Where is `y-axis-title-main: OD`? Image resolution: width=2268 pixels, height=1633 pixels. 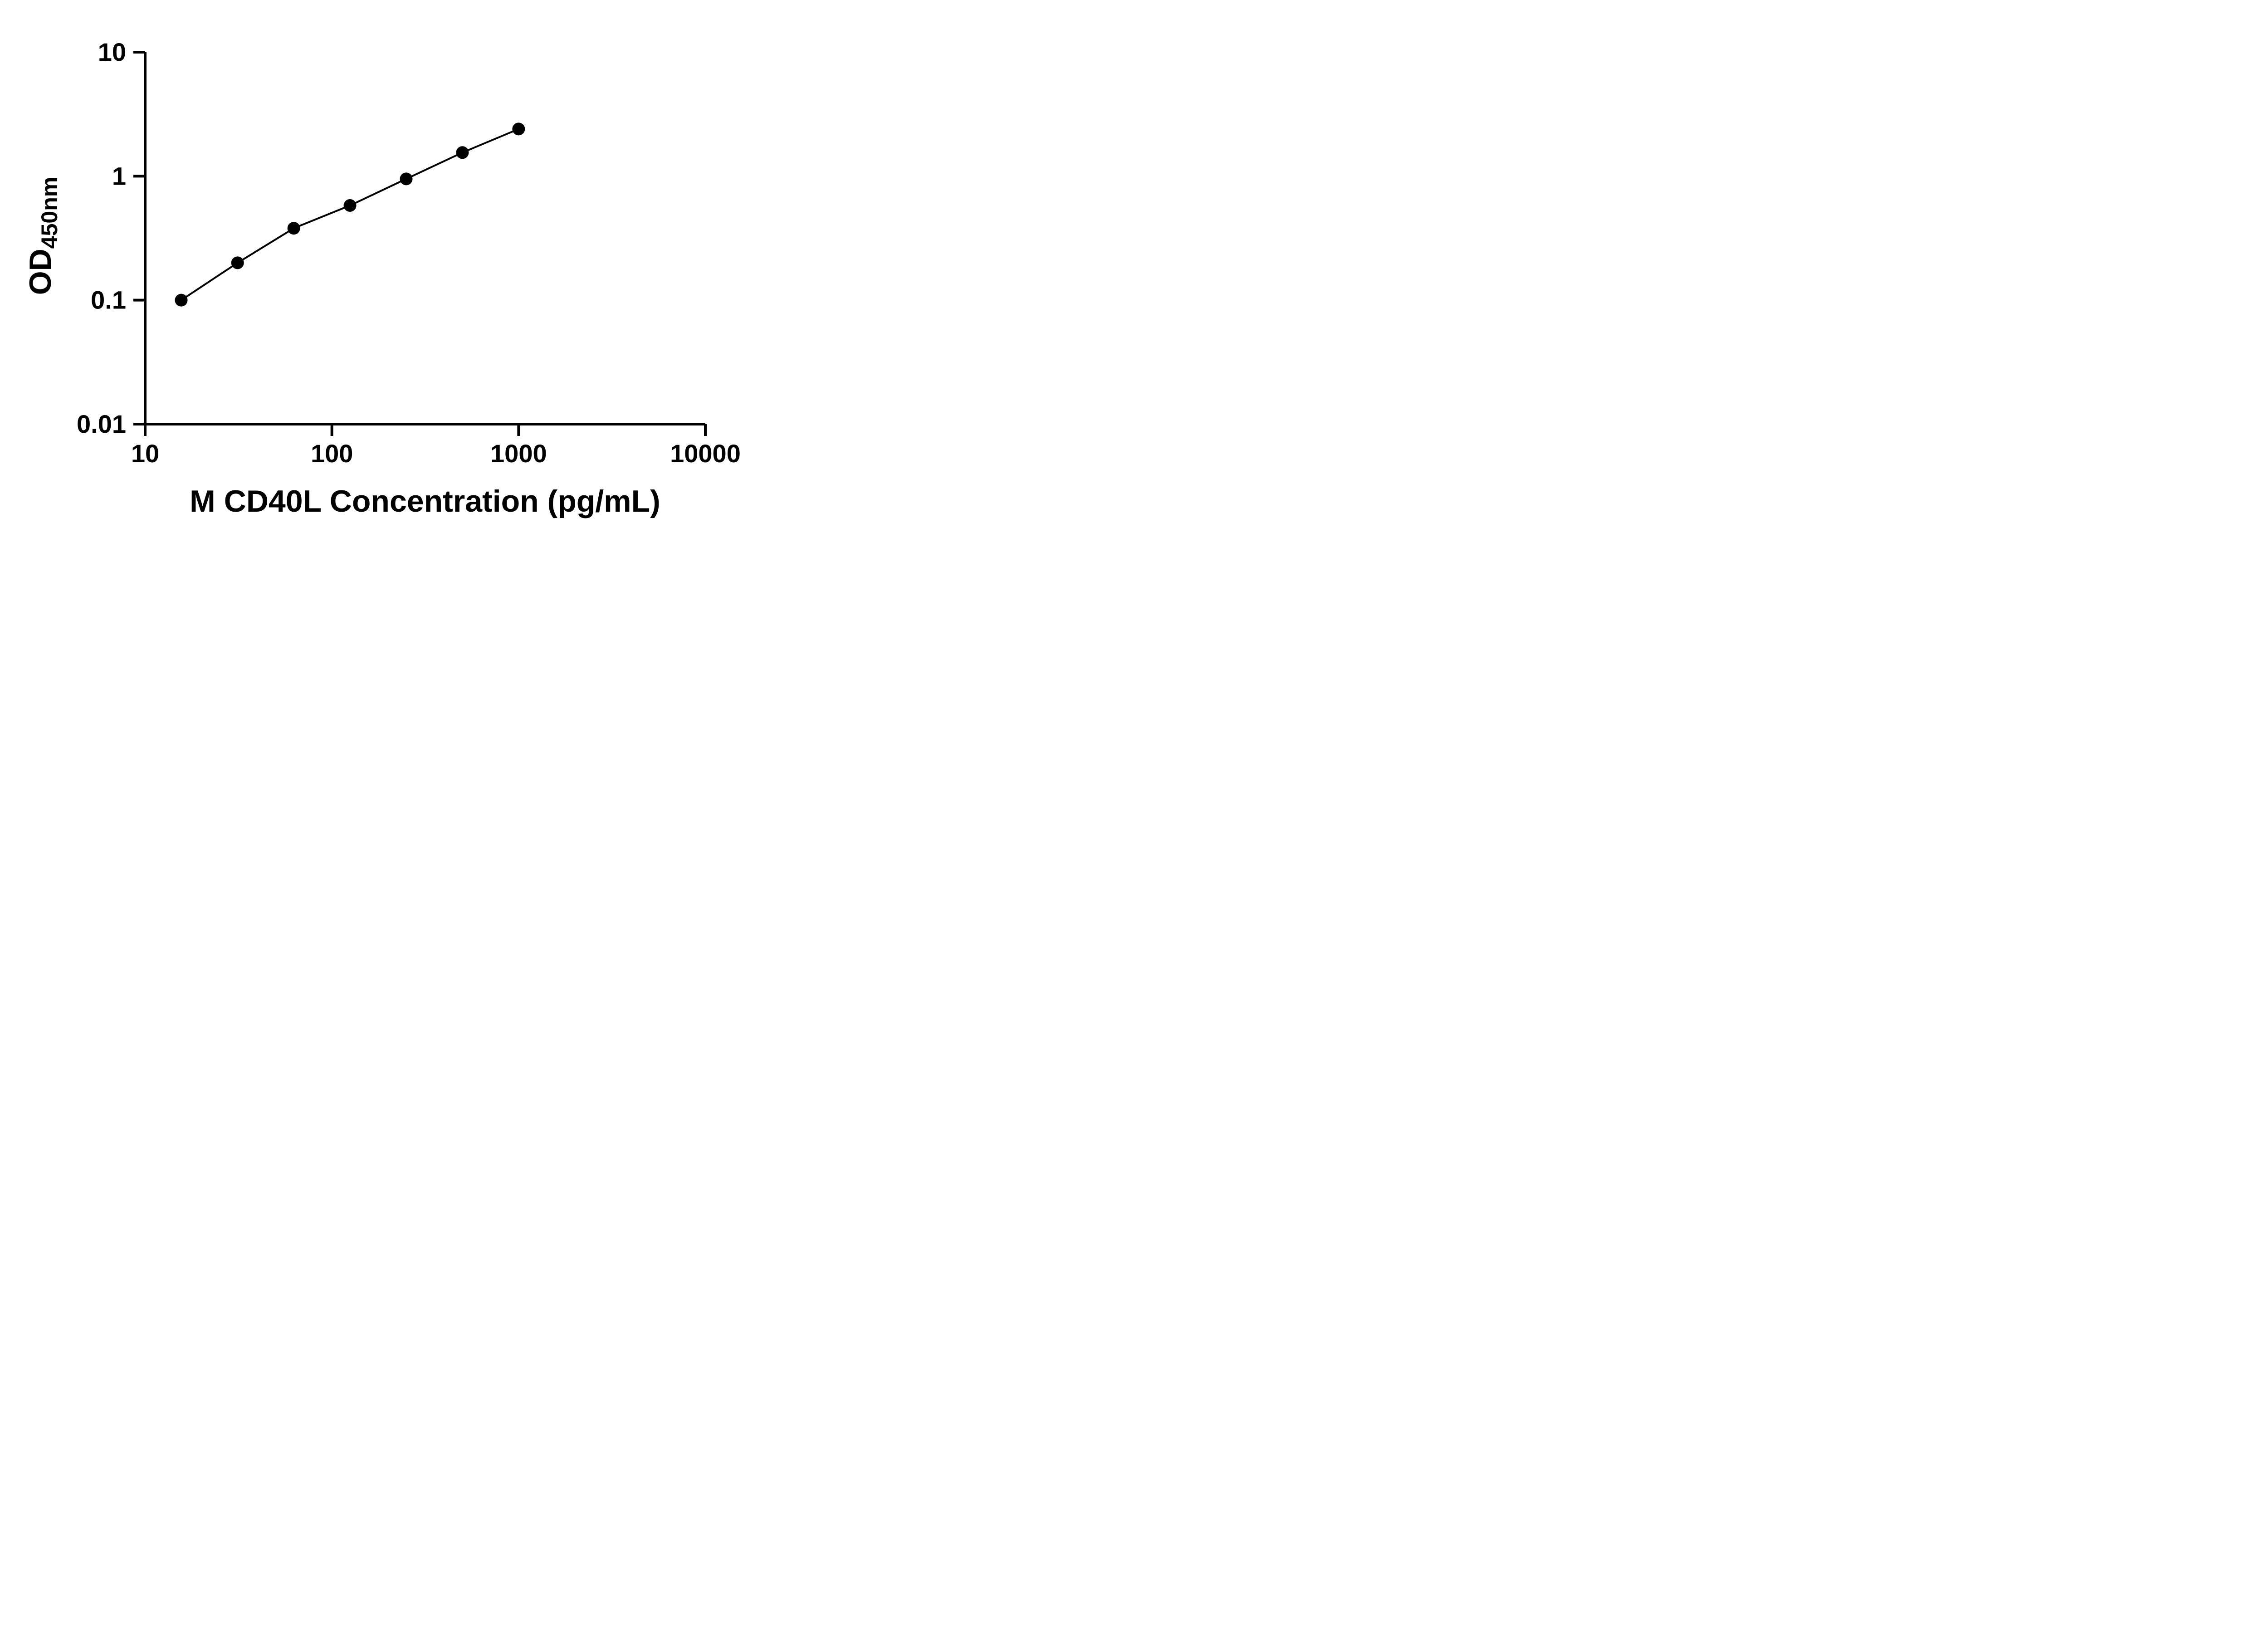
y-axis-title-main: OD is located at coordinates (40, 272).